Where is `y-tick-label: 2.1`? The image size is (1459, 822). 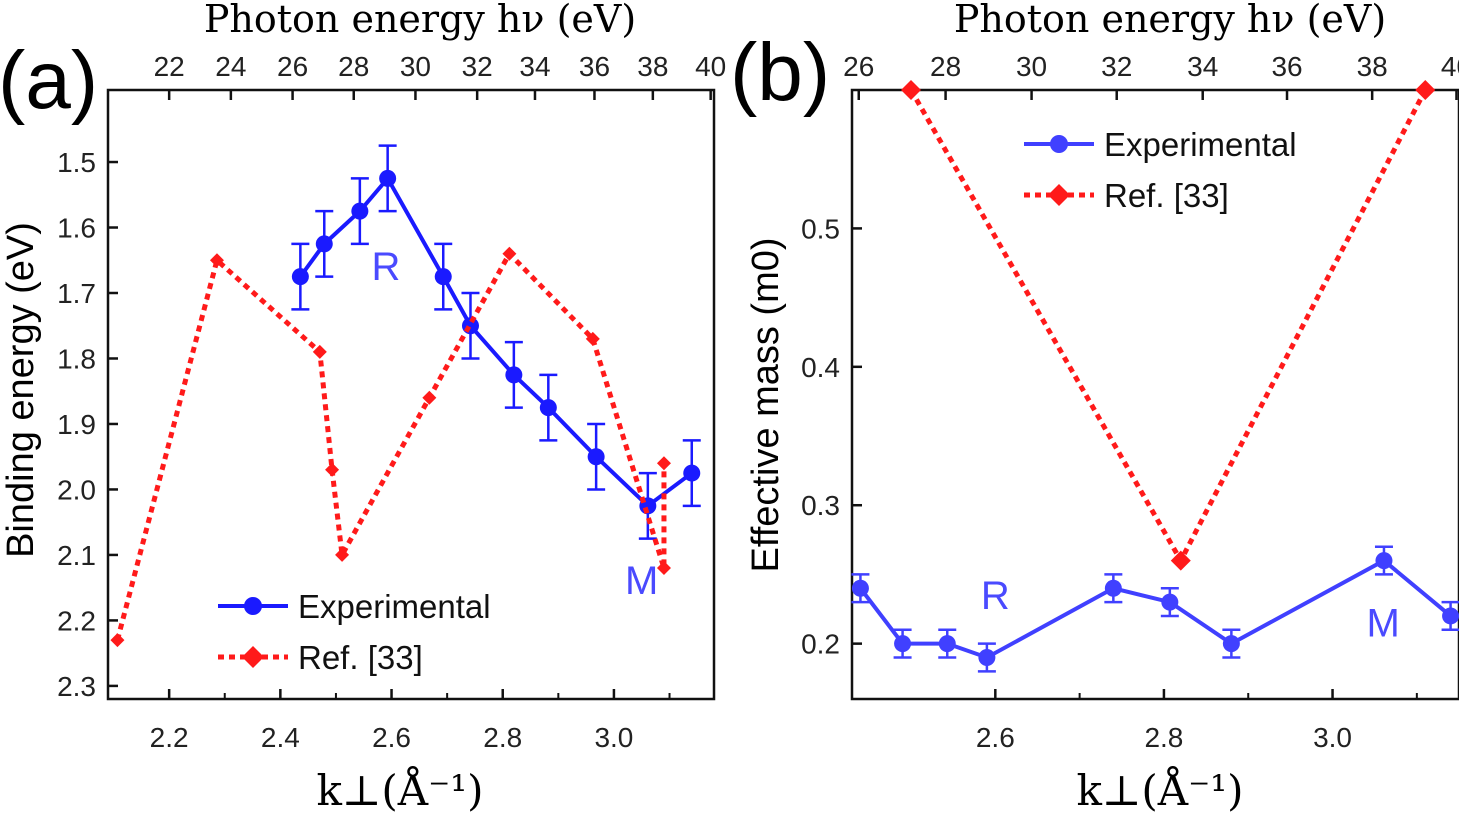 y-tick-label: 2.1 is located at coordinates (76, 555).